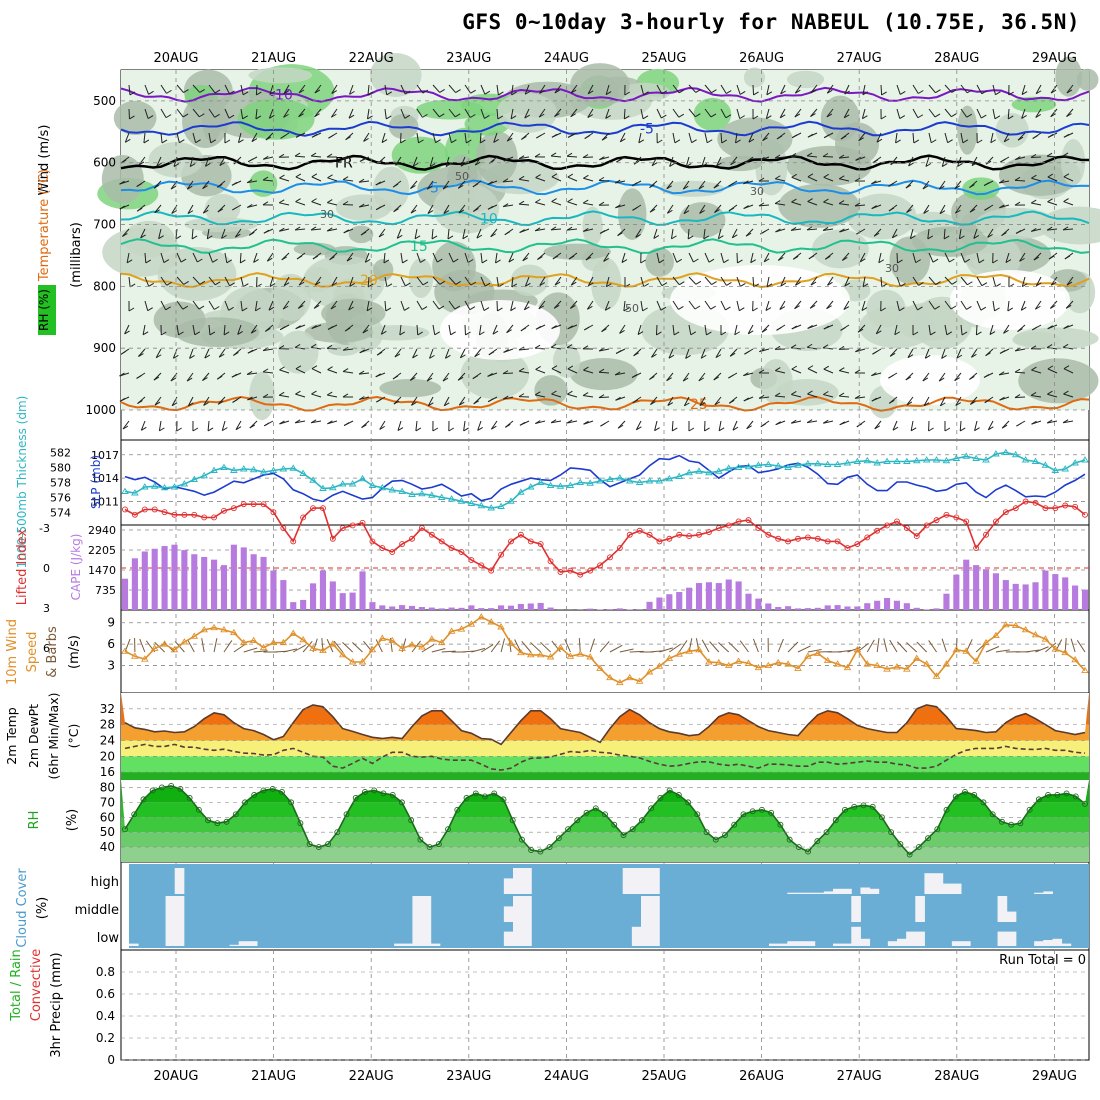 Image resolution: width=1100 pixels, height=1100 pixels. I want to click on rh-dry-patch, so click(930, 380).